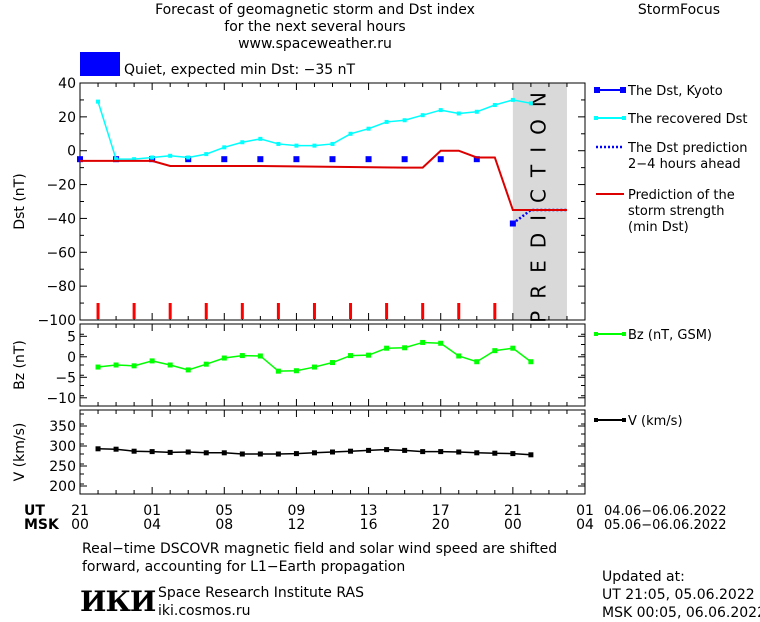 This screenshot has width=760, height=622. Describe the element at coordinates (441, 511) in the screenshot. I see `ut-tick-label: 17` at that location.